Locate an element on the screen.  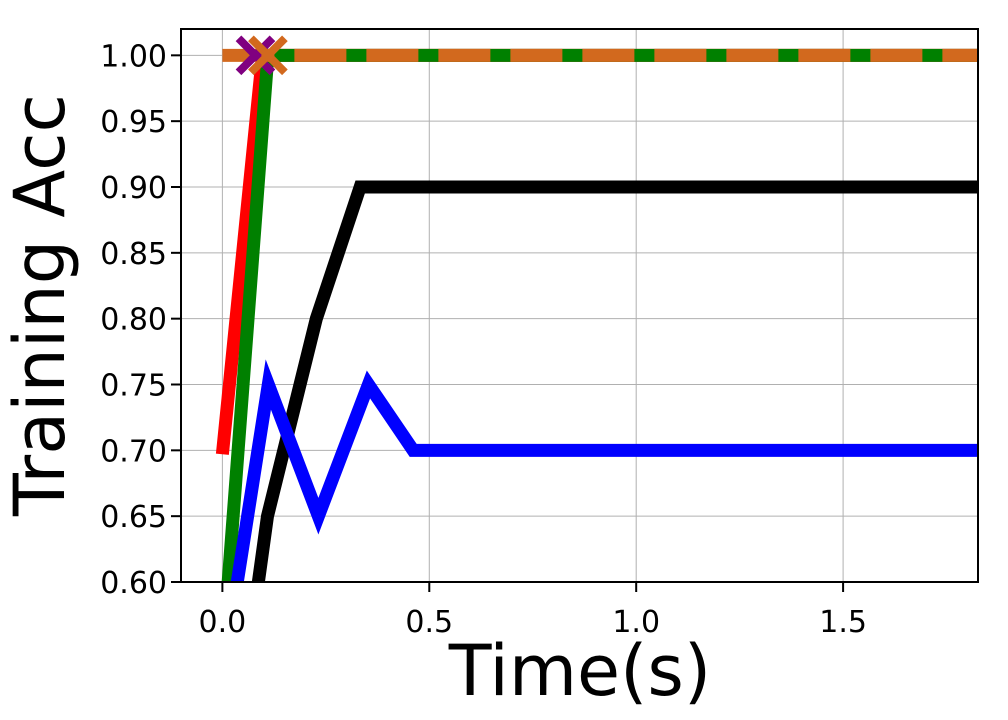
x-axis-label: Time(s) is located at coordinates (579, 671).